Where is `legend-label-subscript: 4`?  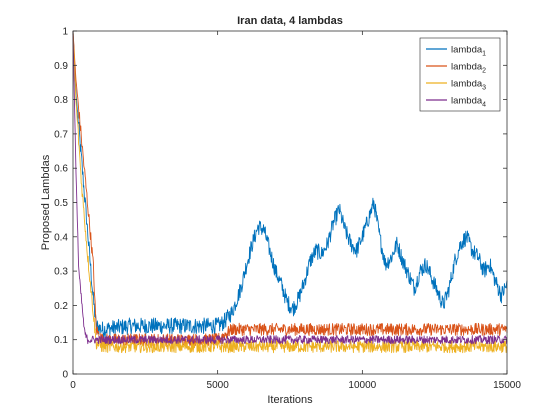
legend-label-subscript: 4 is located at coordinates (484, 105).